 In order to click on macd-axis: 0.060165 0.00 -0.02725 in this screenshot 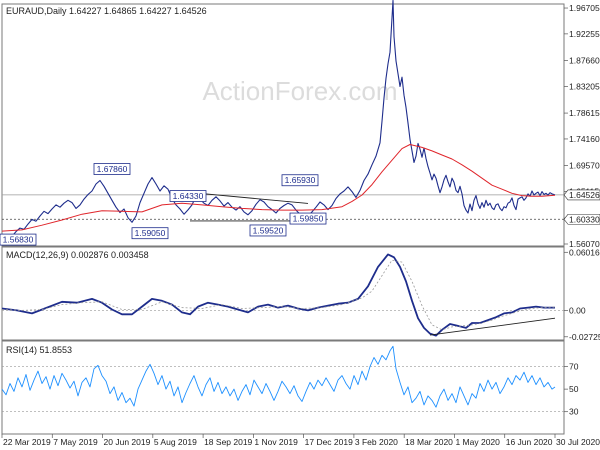, I will do `click(582, 294)`.